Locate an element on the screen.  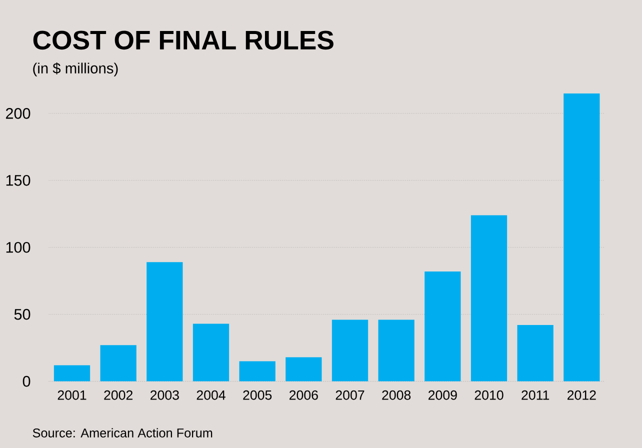
x-tick-label: 2007 is located at coordinates (350, 395).